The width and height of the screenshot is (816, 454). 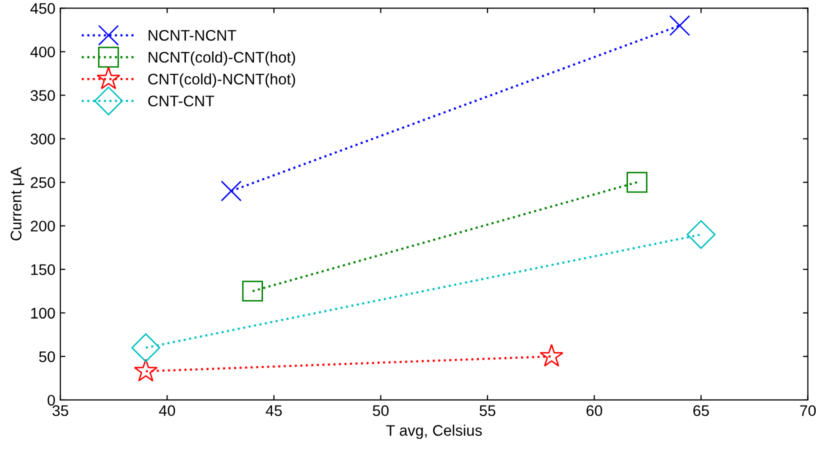 What do you see at coordinates (47, 356) in the screenshot?
I see `y-tick-label: 50` at bounding box center [47, 356].